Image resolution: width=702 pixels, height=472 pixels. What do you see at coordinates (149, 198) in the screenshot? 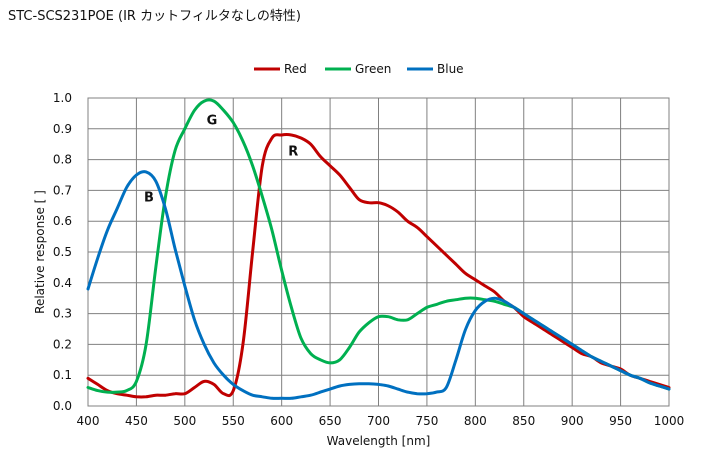
I see `curve-label-b: B` at bounding box center [149, 198].